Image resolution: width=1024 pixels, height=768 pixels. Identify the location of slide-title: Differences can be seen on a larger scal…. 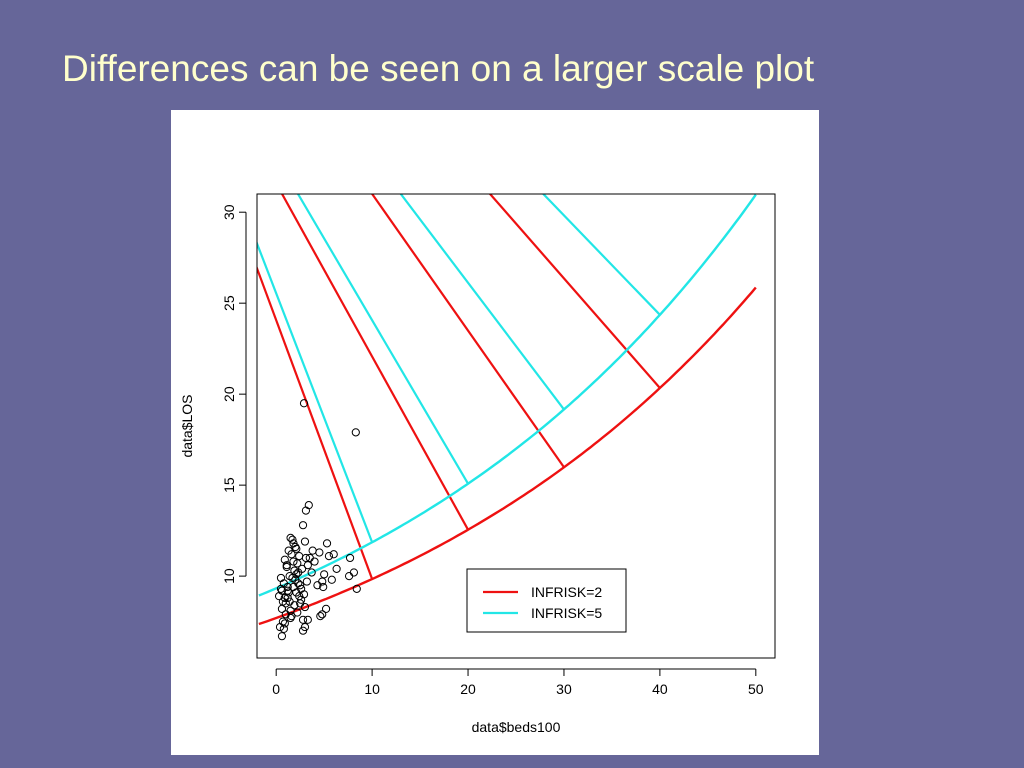
(438, 68).